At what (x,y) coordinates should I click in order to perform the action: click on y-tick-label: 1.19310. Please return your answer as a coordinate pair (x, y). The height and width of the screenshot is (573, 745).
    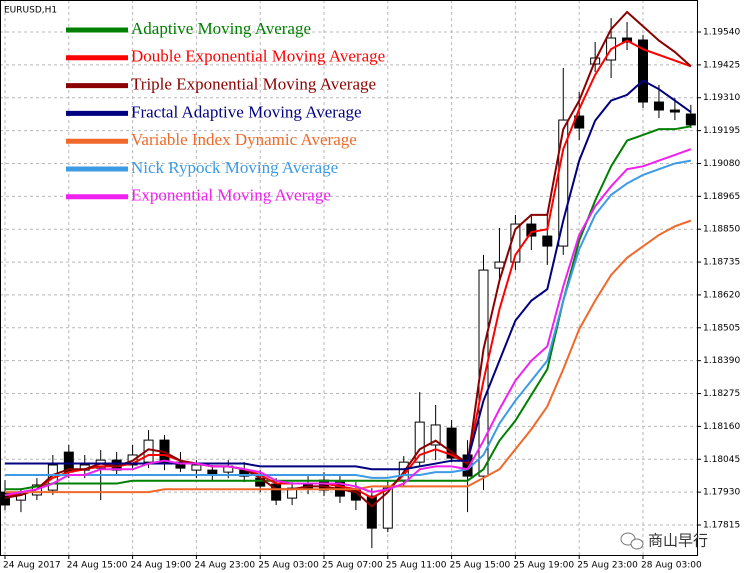
    Looking at the image, I should click on (721, 98).